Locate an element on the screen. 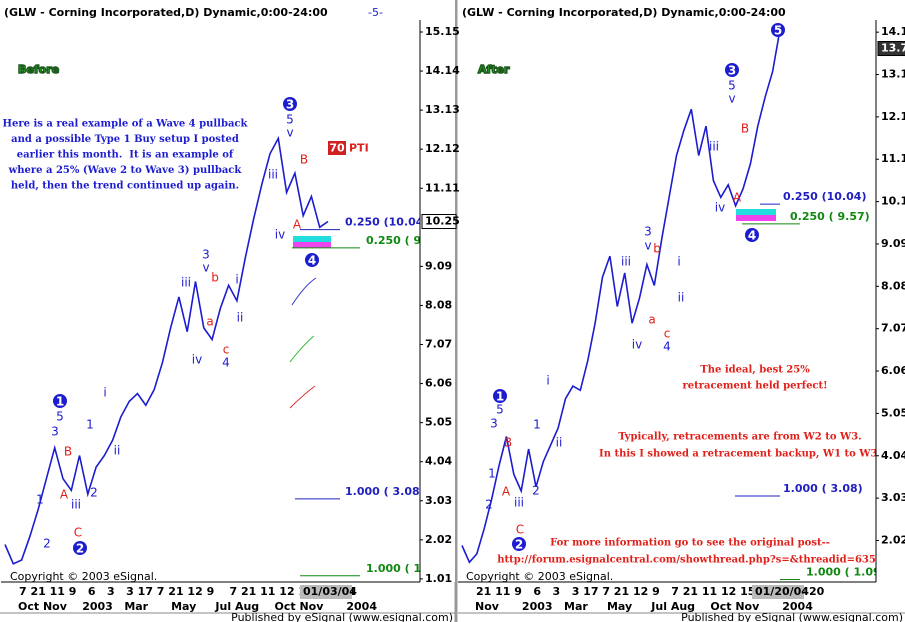 The height and width of the screenshot is (622, 905). y-tick-label: 10.1 is located at coordinates (893, 201).